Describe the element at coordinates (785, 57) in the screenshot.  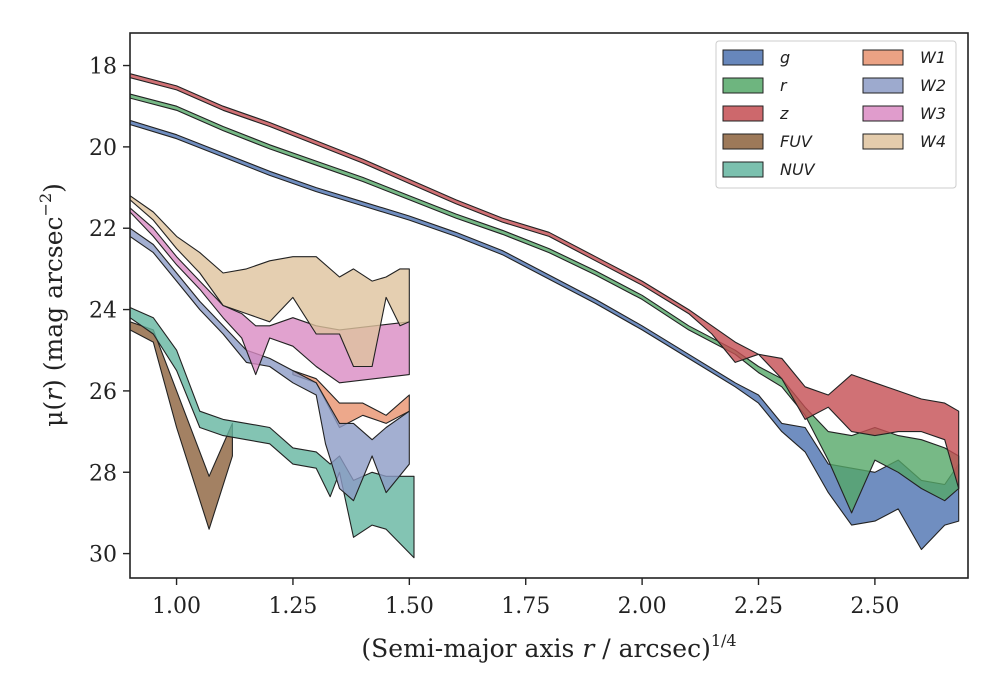
I see `legend-label-g: g` at that location.